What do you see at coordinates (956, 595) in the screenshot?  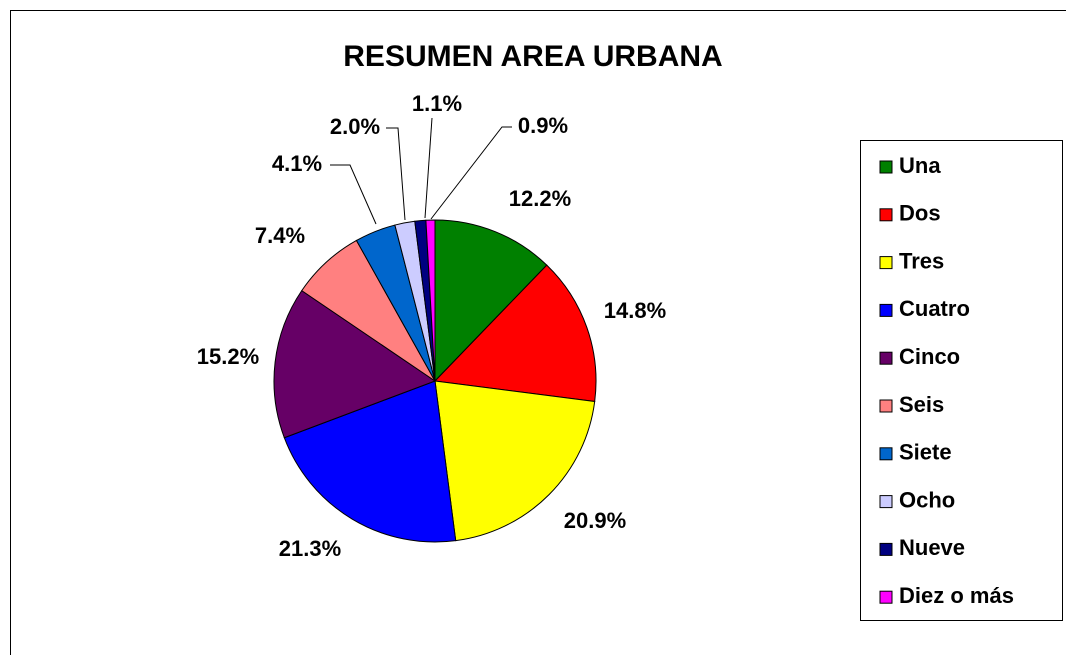 I see `legend-label: Diez o más` at bounding box center [956, 595].